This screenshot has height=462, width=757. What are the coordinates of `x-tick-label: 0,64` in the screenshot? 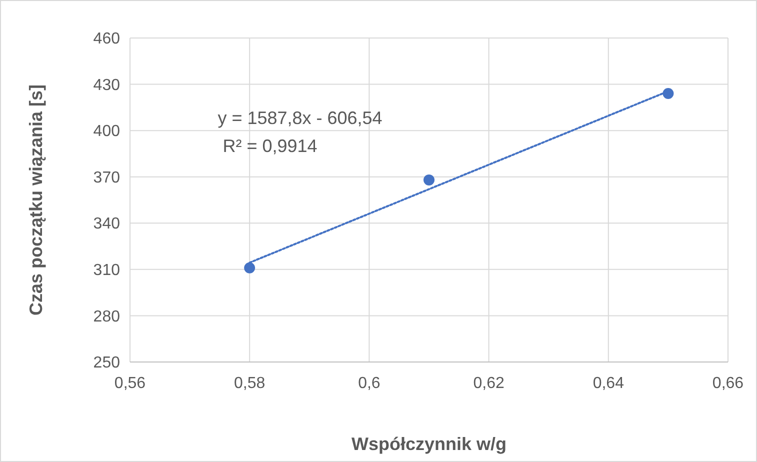 It's located at (608, 383).